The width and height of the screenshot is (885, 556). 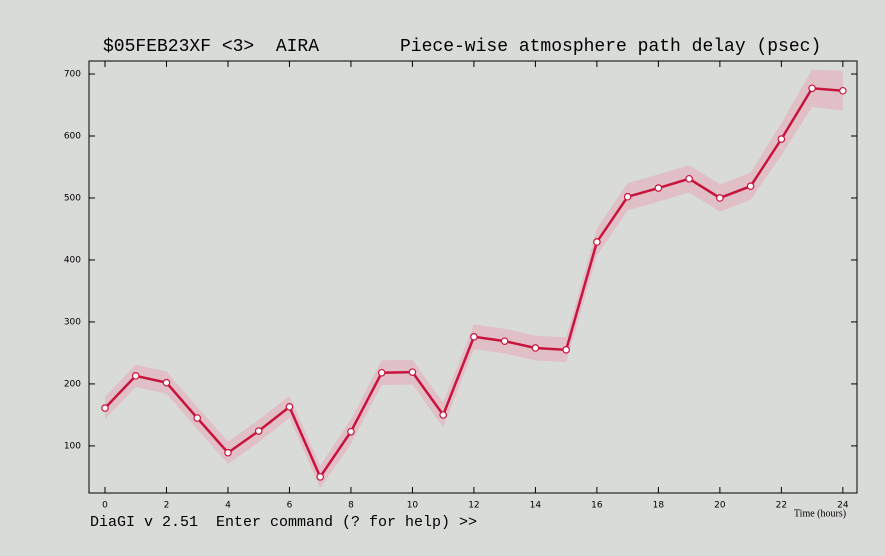 I want to click on x-tick-label: 22, so click(x=781, y=506).